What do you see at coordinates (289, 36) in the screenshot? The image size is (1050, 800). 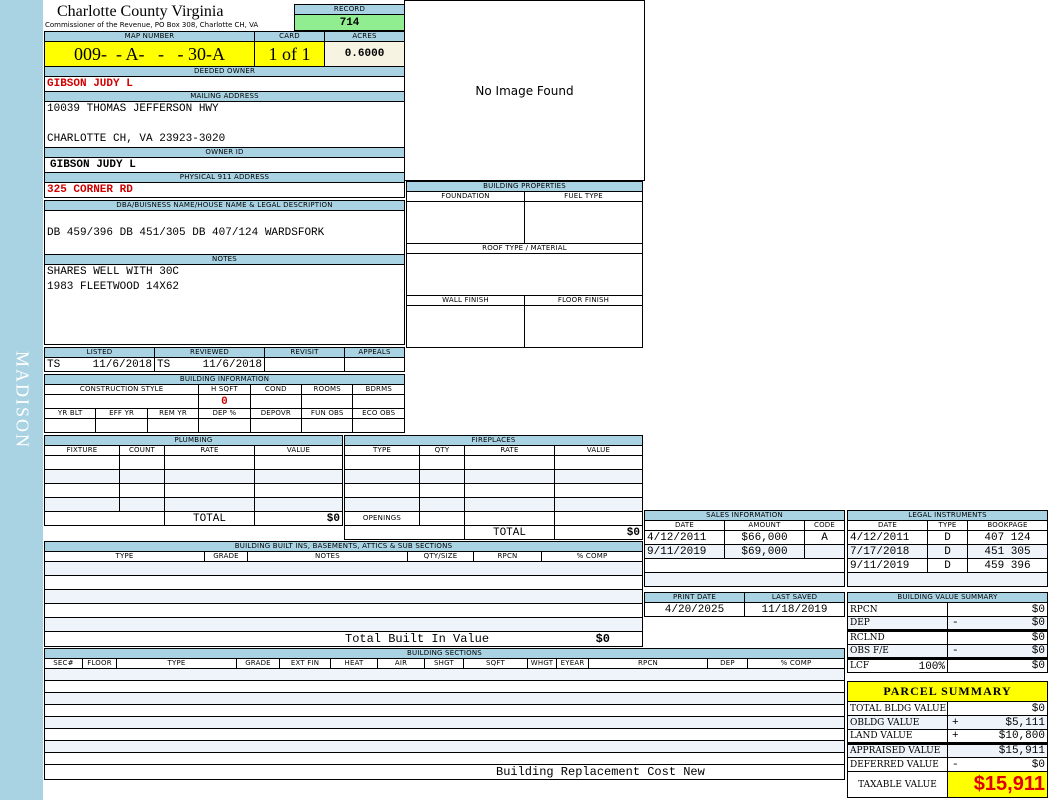 I see `card-label: CARD` at bounding box center [289, 36].